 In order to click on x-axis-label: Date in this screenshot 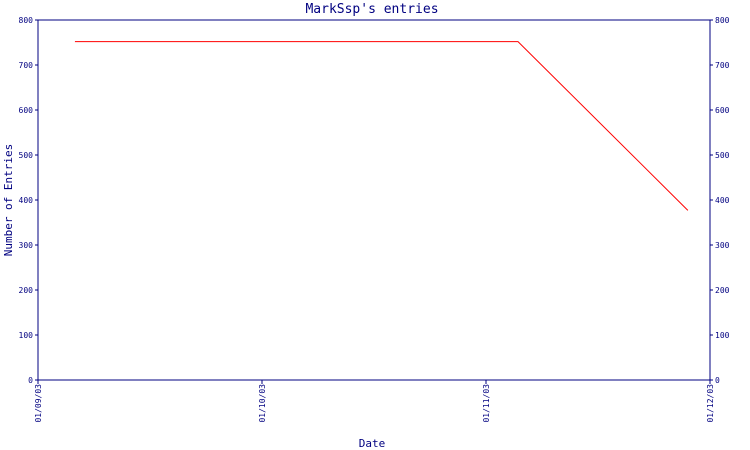, I will do `click(372, 443)`.